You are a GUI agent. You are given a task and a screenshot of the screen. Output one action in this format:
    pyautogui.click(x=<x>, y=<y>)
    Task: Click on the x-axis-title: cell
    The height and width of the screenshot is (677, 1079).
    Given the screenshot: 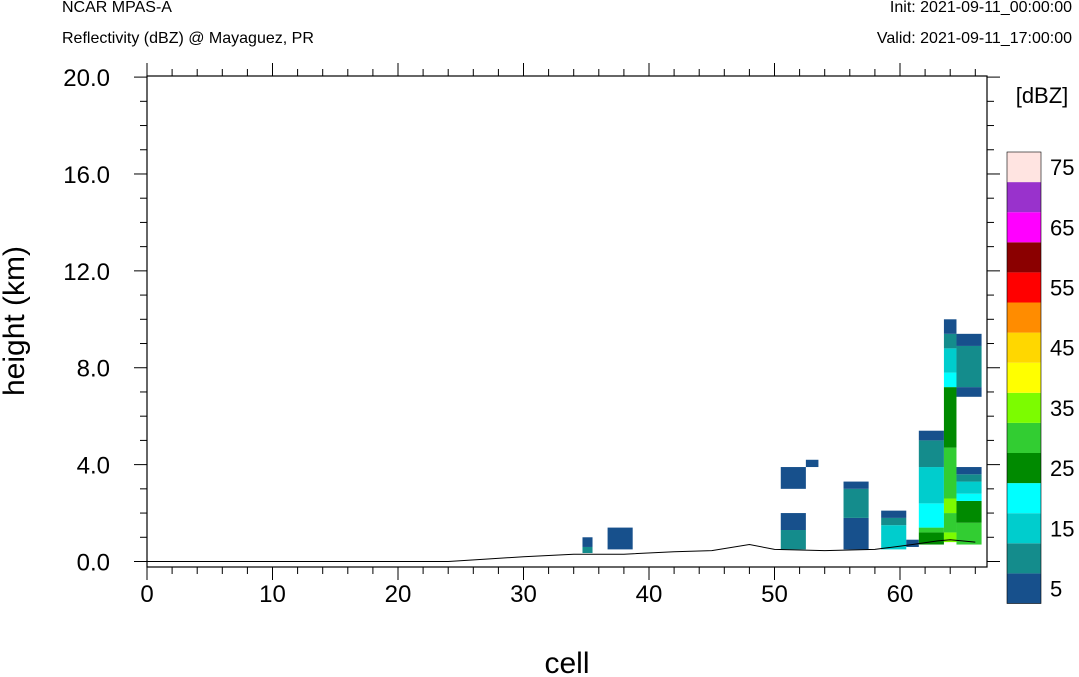 What is the action you would take?
    pyautogui.click(x=566, y=662)
    